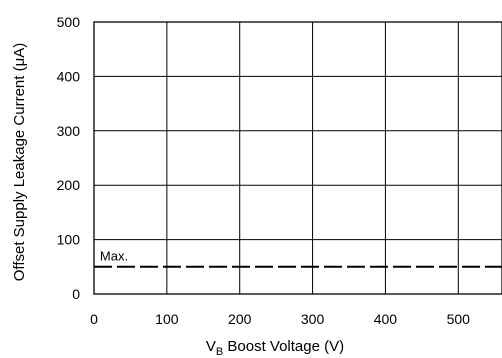 This screenshot has width=502, height=358. I want to click on x-tick-label: 200, so click(240, 319).